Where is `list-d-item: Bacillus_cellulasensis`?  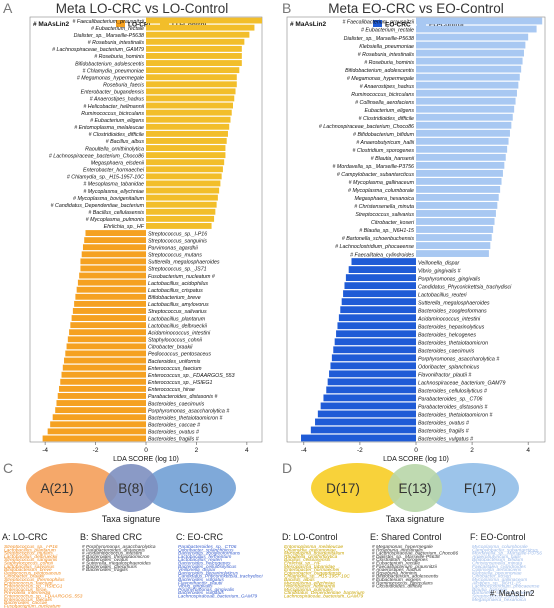 list-d-item: Bacillus_cellulasensis is located at coordinates (307, 560).